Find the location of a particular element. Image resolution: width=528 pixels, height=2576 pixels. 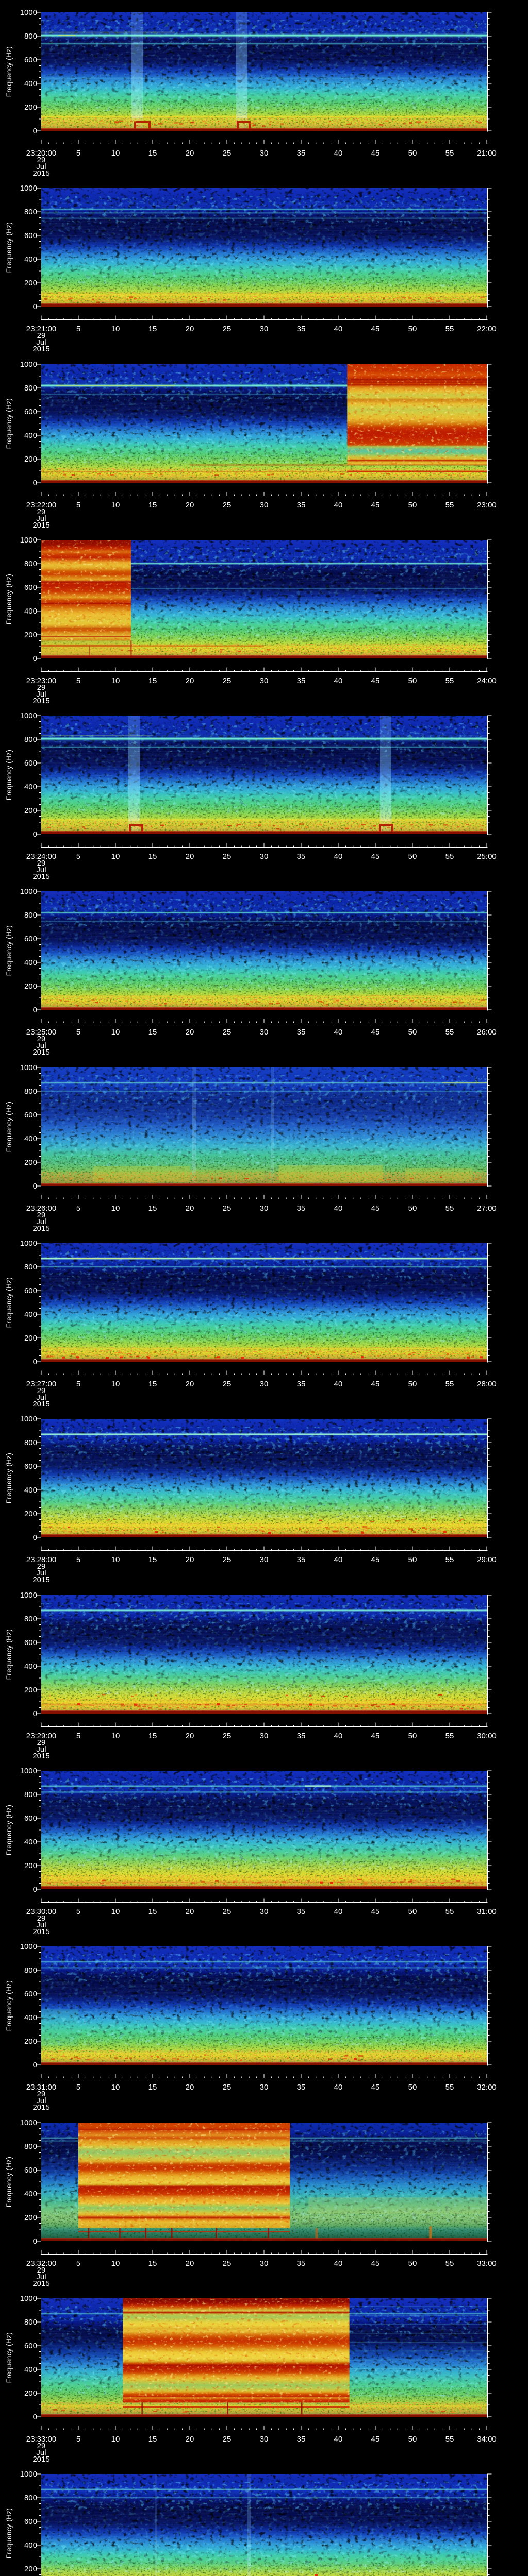

svg-text: 23:28:00 is located at coordinates (41, 1559).